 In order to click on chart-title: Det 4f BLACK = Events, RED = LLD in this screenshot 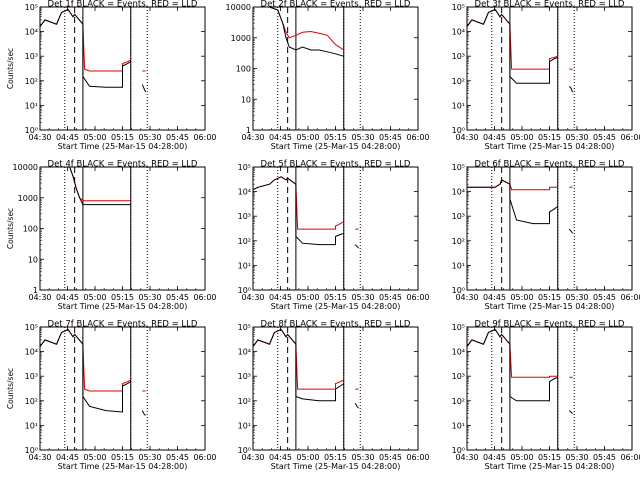, I will do `click(123, 165)`.